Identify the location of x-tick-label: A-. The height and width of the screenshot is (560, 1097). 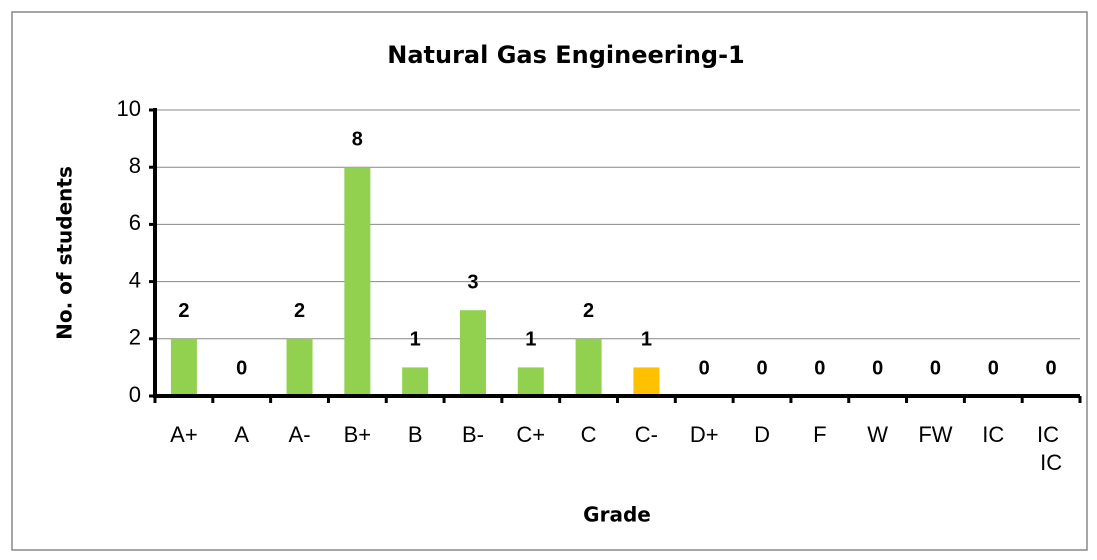
(300, 434).